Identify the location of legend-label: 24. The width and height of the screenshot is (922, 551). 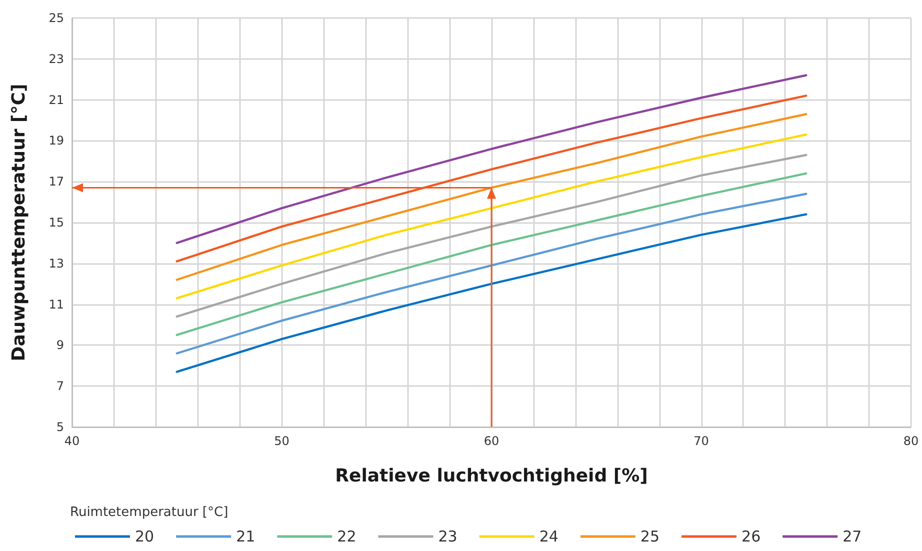
(548, 537).